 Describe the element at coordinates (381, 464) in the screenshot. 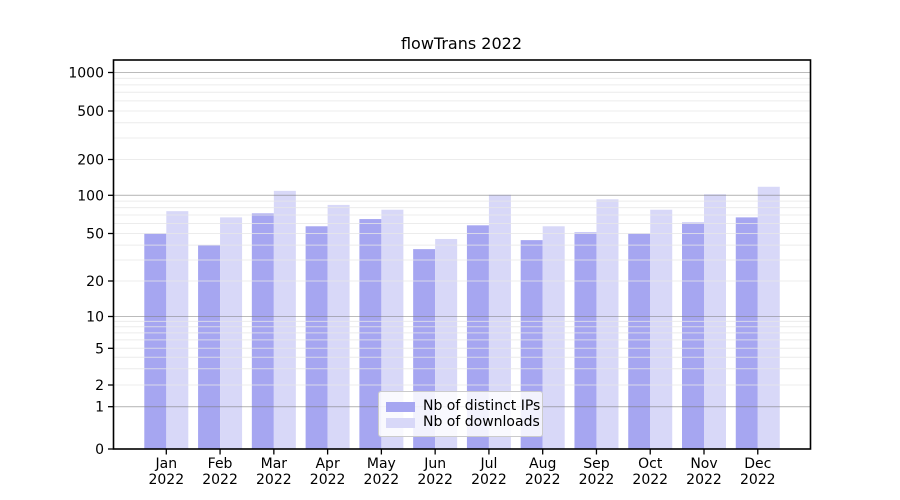

I see `x-tick-label: May` at that location.